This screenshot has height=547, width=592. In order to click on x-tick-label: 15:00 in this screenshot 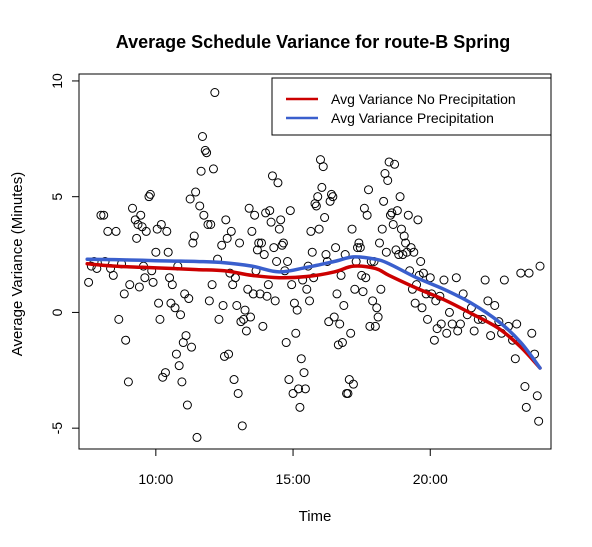, I will do `click(293, 479)`.